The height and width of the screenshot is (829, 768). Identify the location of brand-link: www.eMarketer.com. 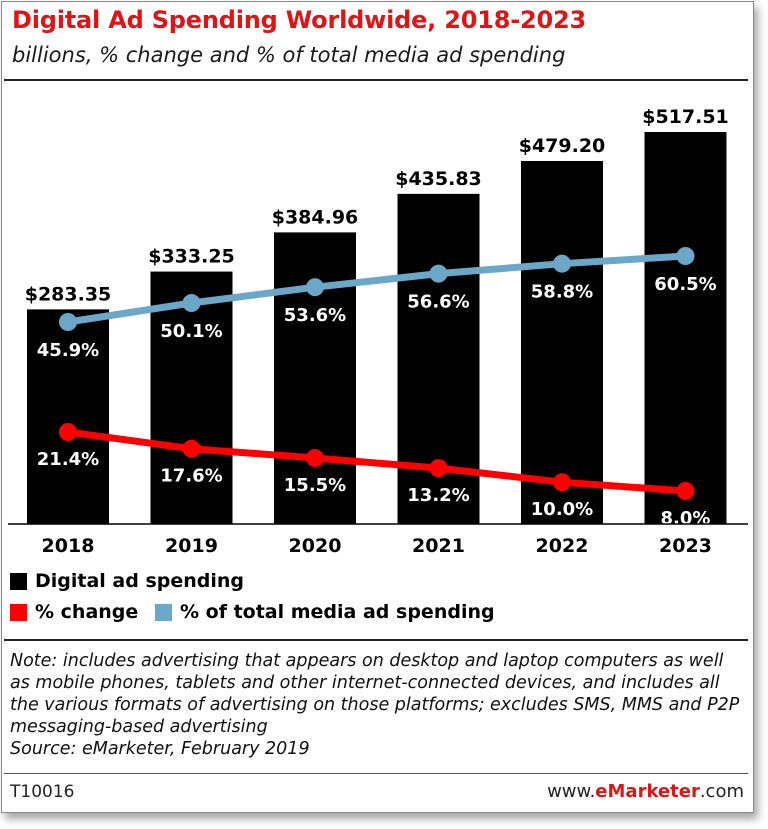
(645, 791).